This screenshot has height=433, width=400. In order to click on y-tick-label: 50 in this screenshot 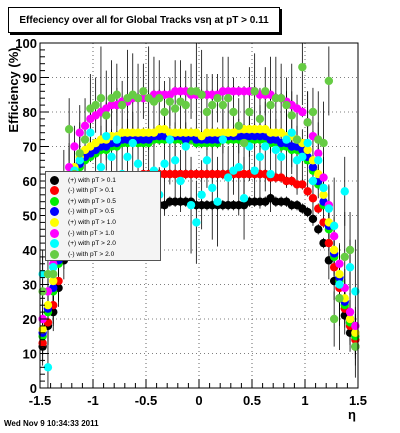, I will do `click(30, 216)`.